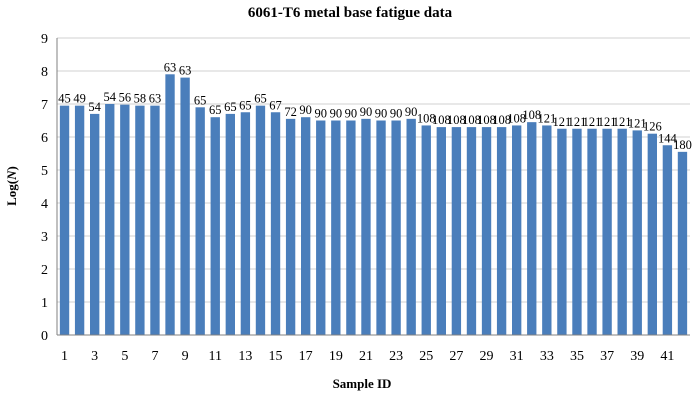 Image resolution: width=700 pixels, height=400 pixels. I want to click on y-tick-label: 5, so click(44, 171).